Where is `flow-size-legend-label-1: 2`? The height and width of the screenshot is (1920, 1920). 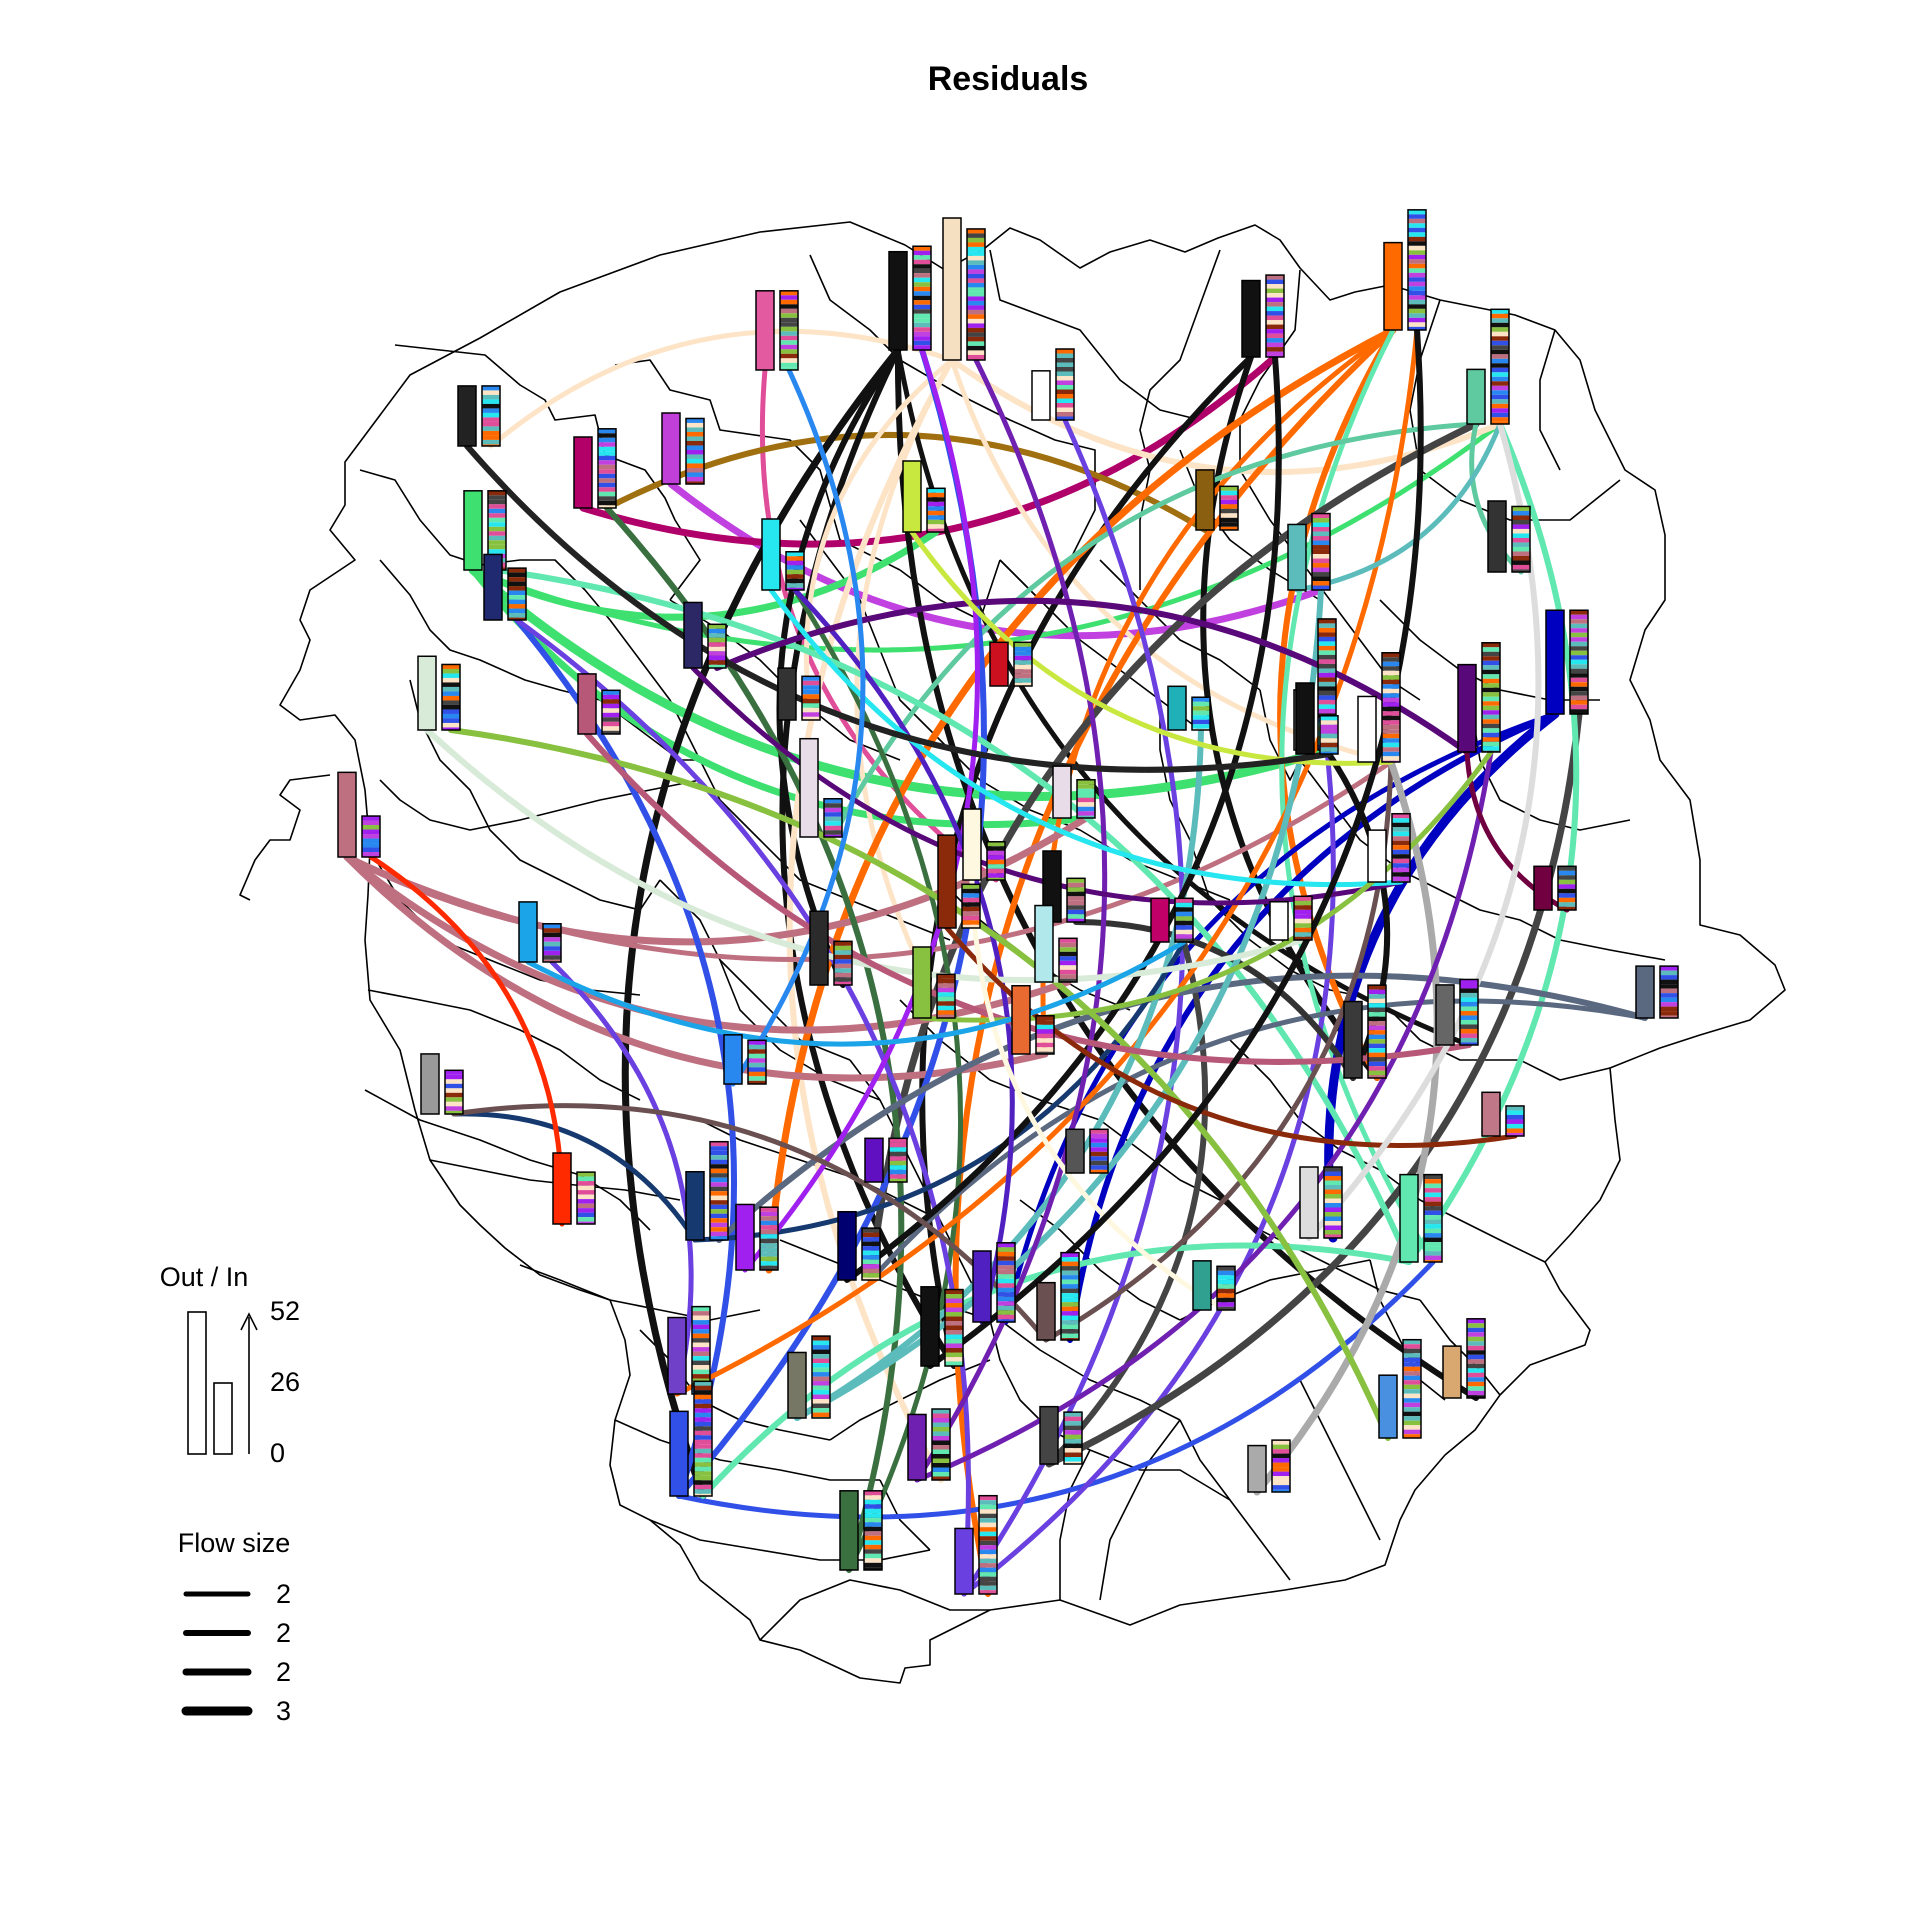 flow-size-legend-label-1: 2 is located at coordinates (283, 1594).